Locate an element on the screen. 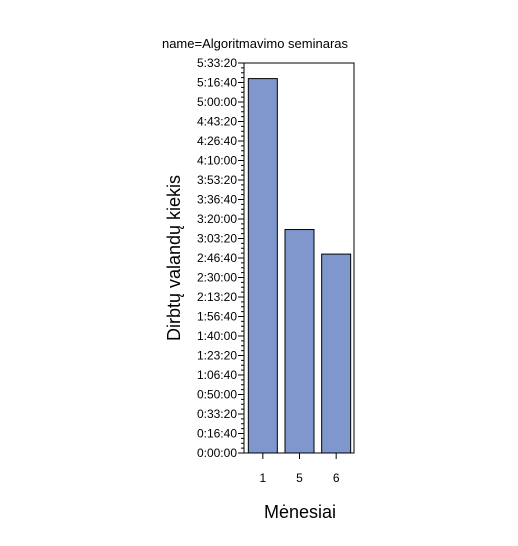  y-tick-label: 2:30:00 is located at coordinates (217, 278).